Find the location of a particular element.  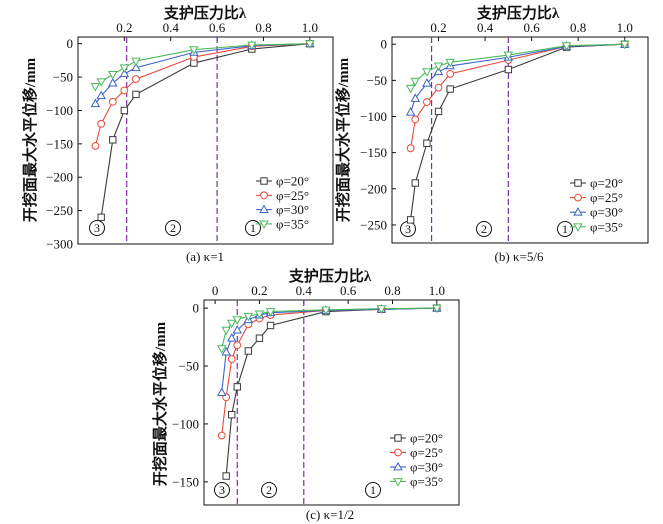

x-tick-label: 0.8 is located at coordinates (263, 27).